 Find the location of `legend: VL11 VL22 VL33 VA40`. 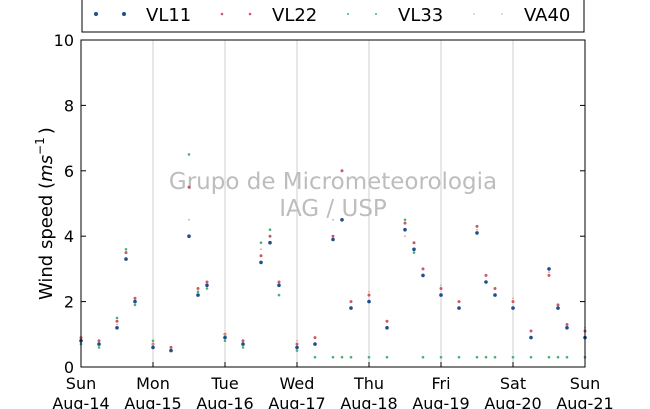

legend: VL11 VL22 VL33 VA40 is located at coordinates (333, 16).